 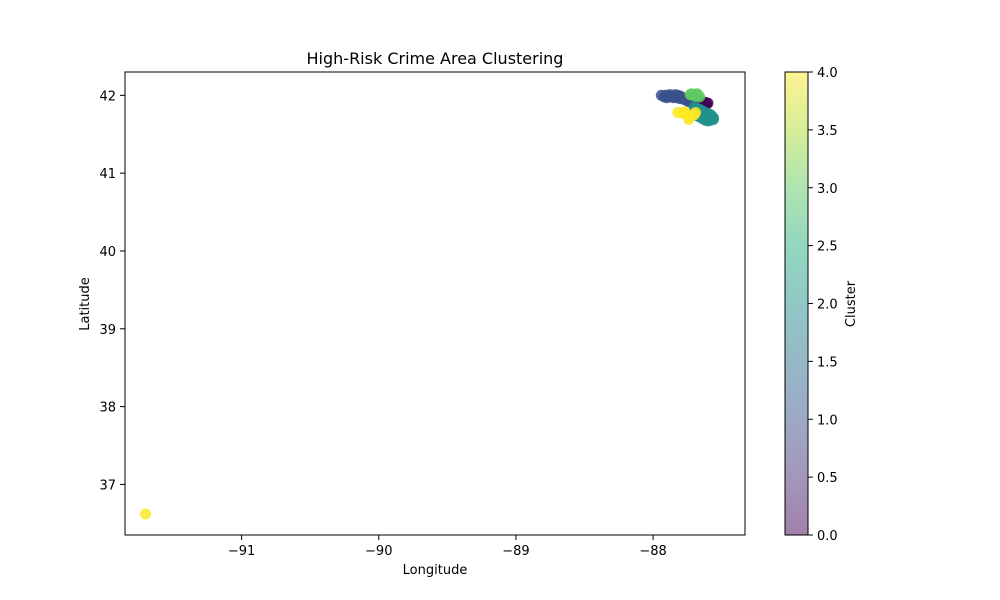 What do you see at coordinates (107, 408) in the screenshot?
I see `y-tick-label: 38` at bounding box center [107, 408].